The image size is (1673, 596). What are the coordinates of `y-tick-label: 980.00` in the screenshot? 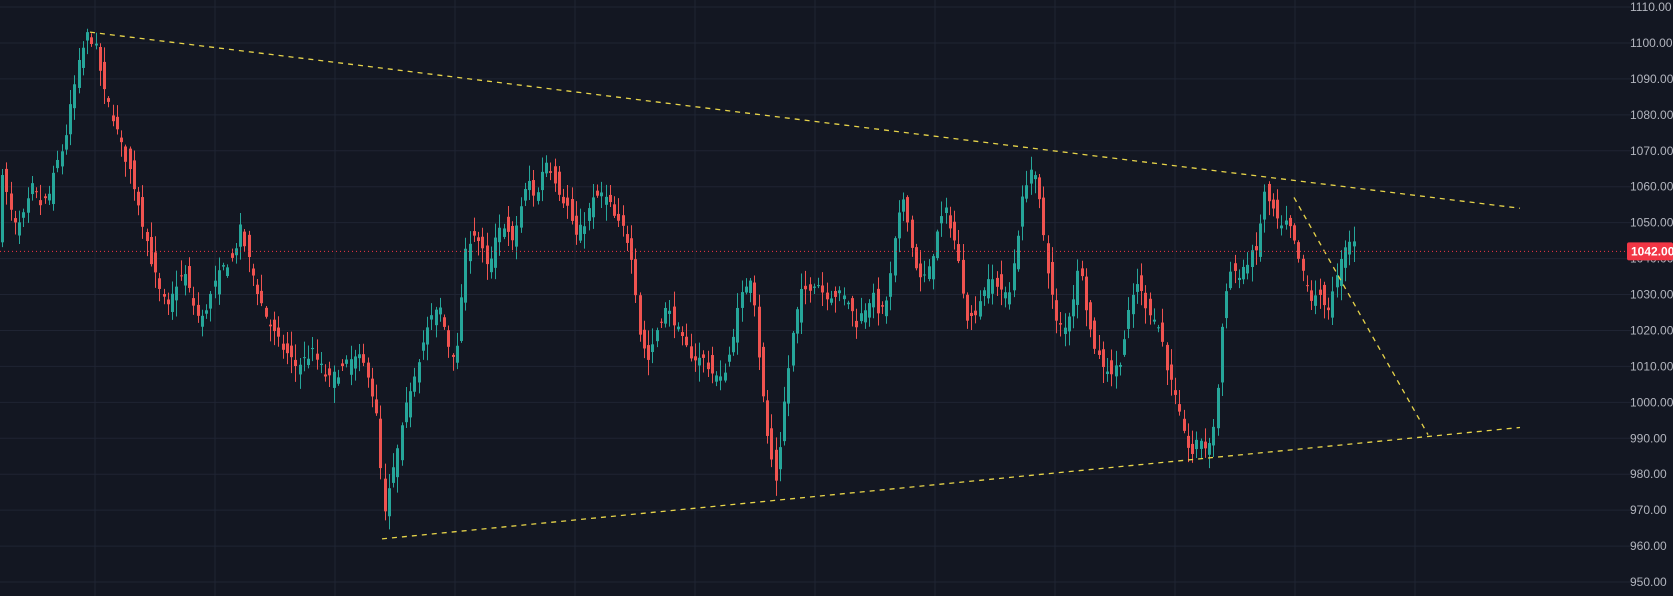 It's located at (1648, 474).